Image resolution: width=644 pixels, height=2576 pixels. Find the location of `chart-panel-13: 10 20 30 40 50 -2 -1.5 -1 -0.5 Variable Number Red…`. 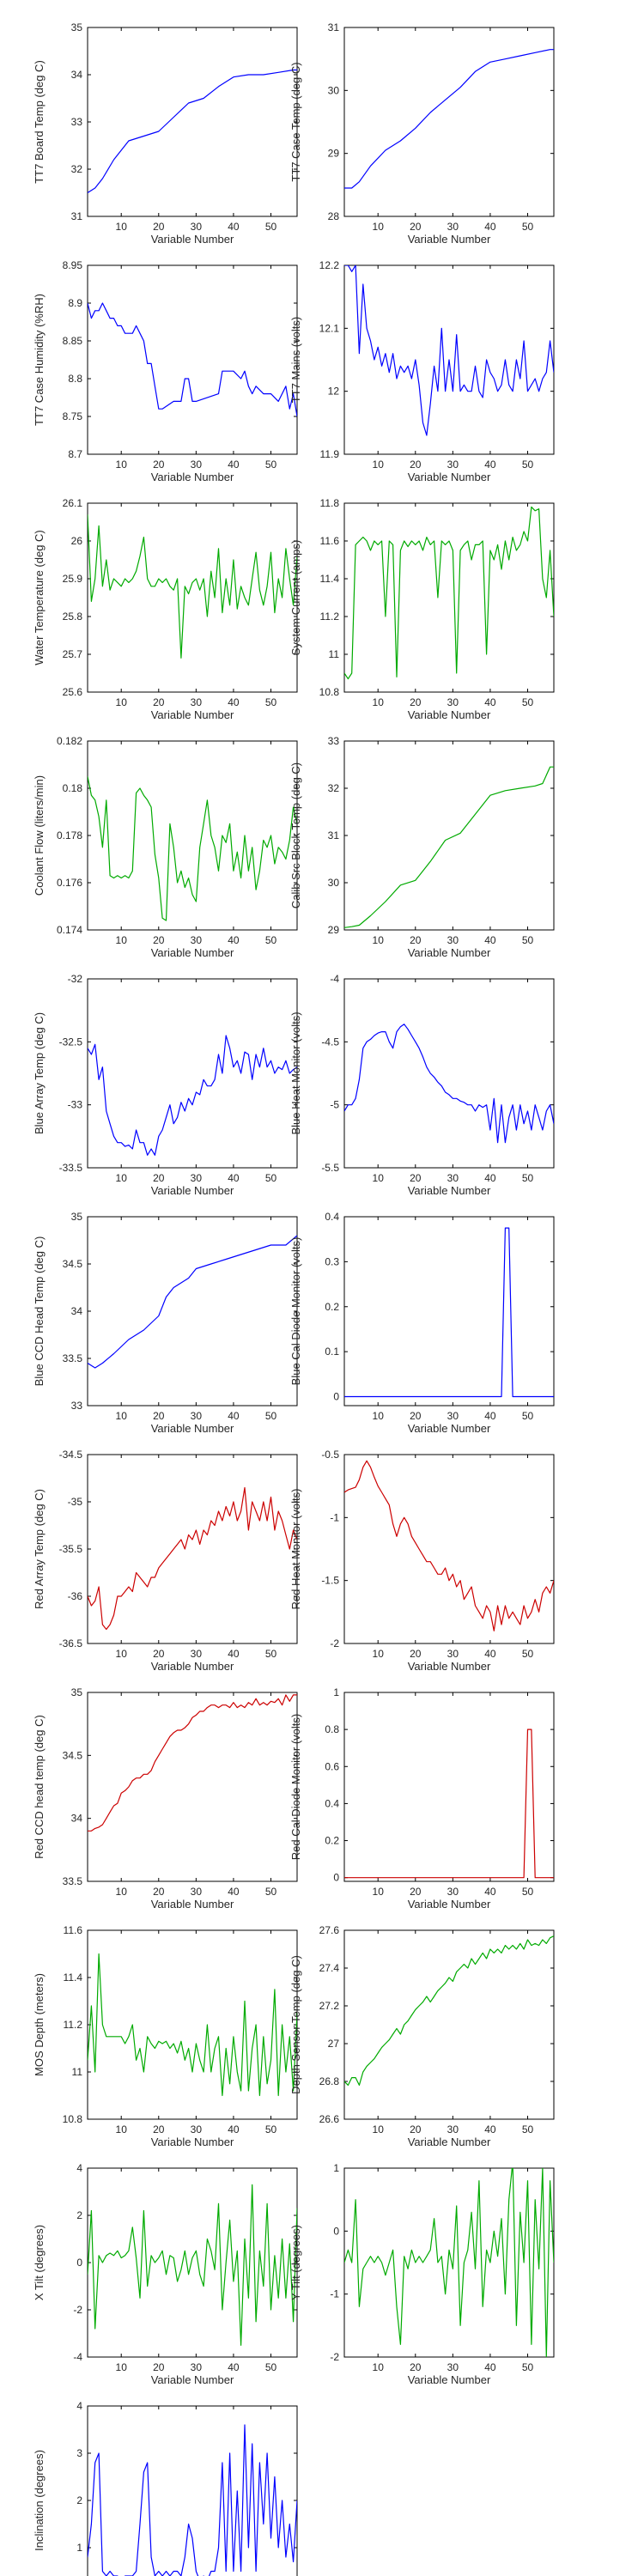

chart-panel-13: 10 20 30 40 50 -2 -1.5 -1 -0.5 Variable Number Red… is located at coordinates (422, 1561).